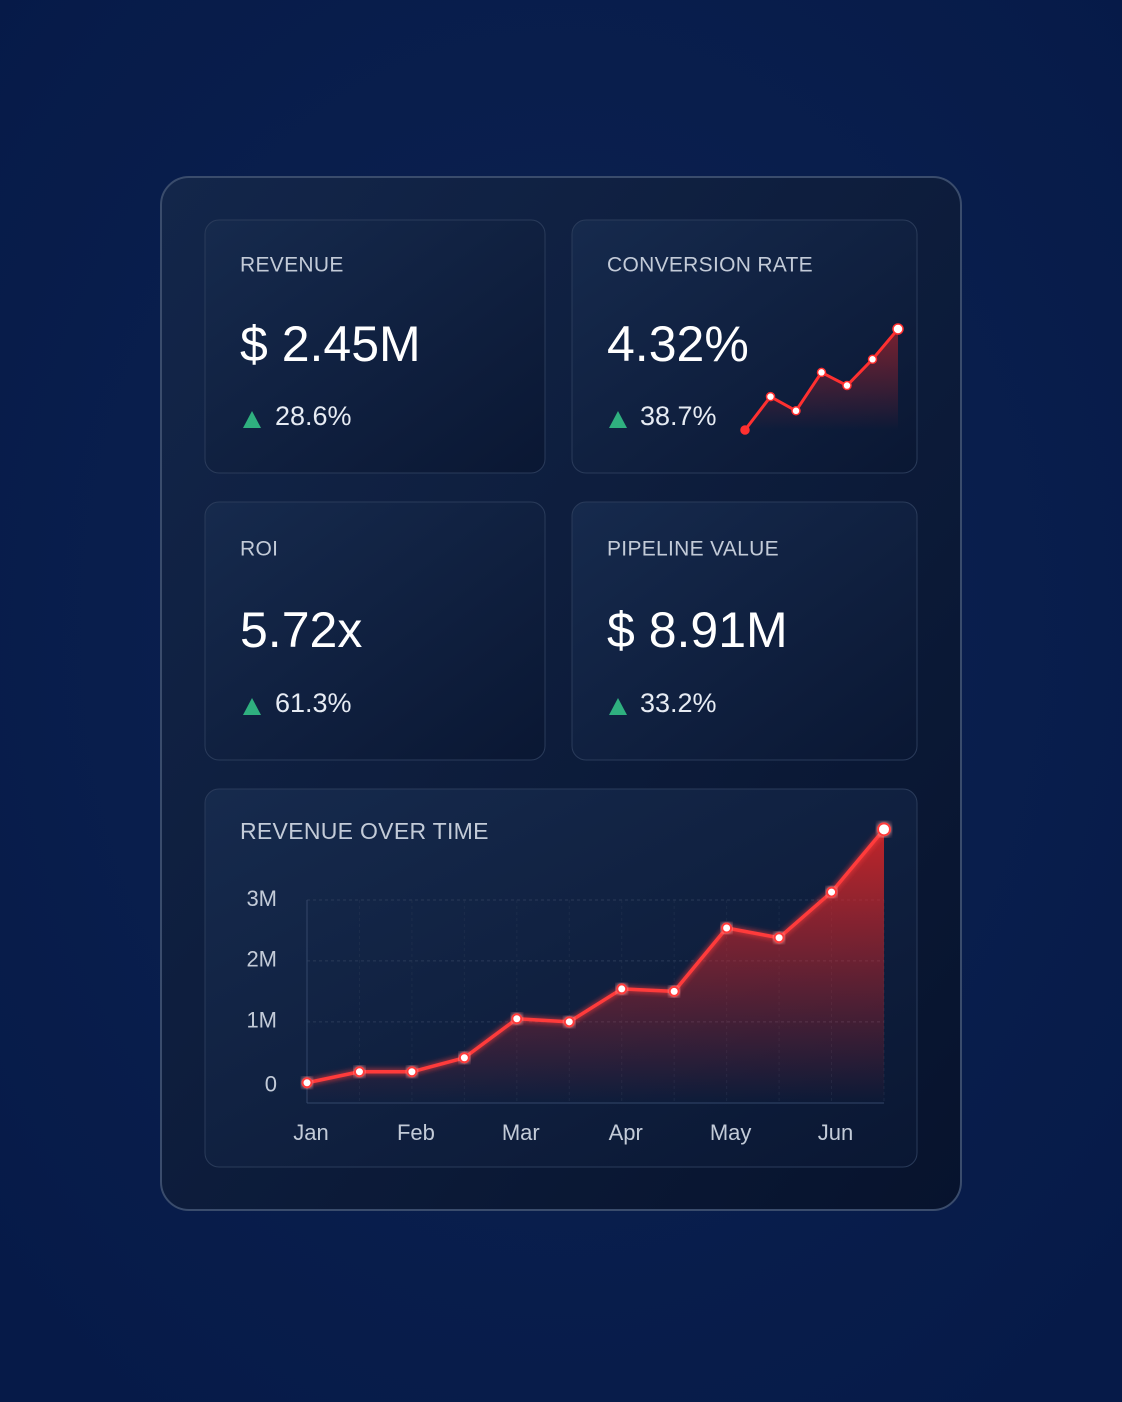 The image size is (1122, 1402). I want to click on x-tick-label: Mar, so click(521, 1132).